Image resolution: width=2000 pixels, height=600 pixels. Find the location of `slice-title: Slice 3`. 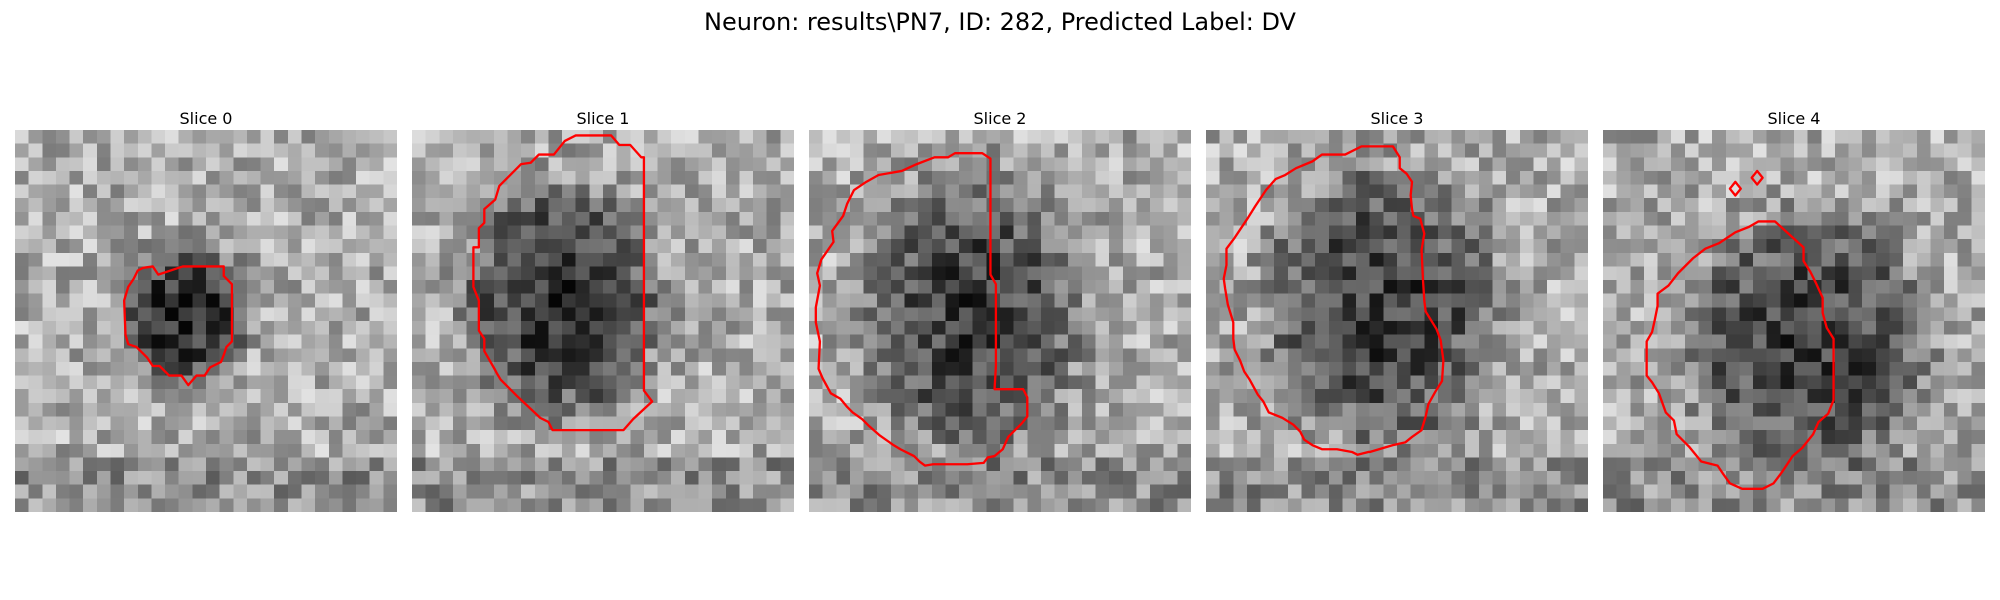

slice-title: Slice 3 is located at coordinates (1397, 118).